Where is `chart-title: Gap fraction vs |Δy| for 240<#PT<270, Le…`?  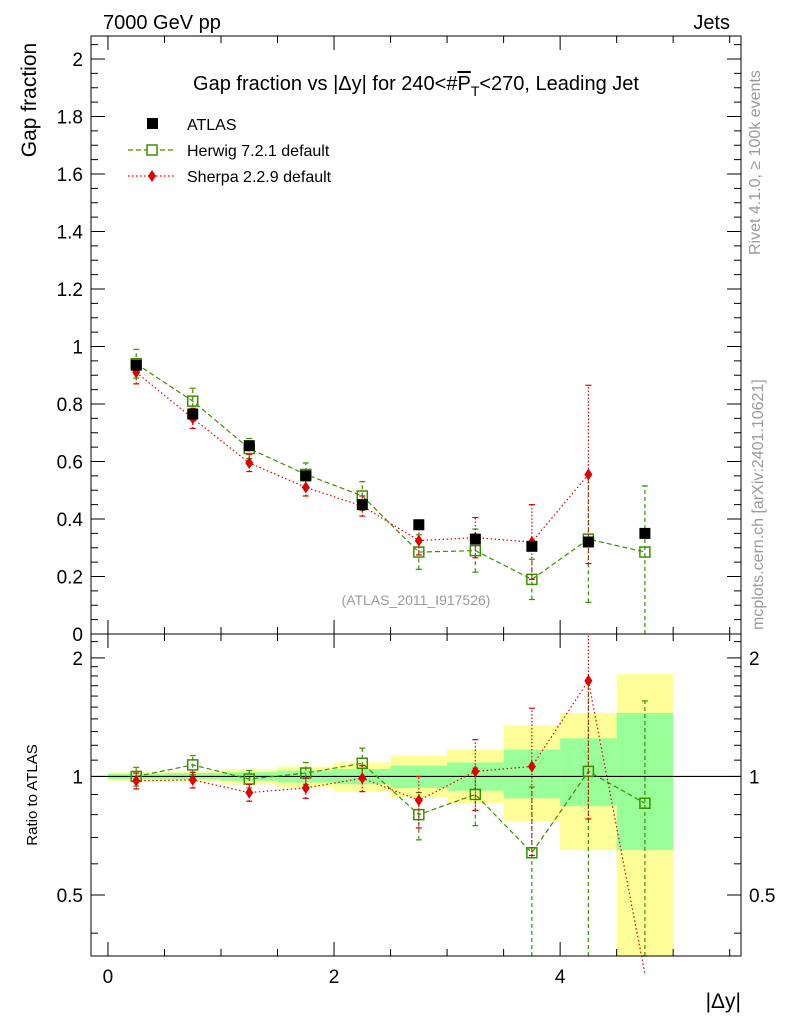
chart-title: Gap fraction vs |Δy| for 240<#PT<270, Le… is located at coordinates (416, 86).